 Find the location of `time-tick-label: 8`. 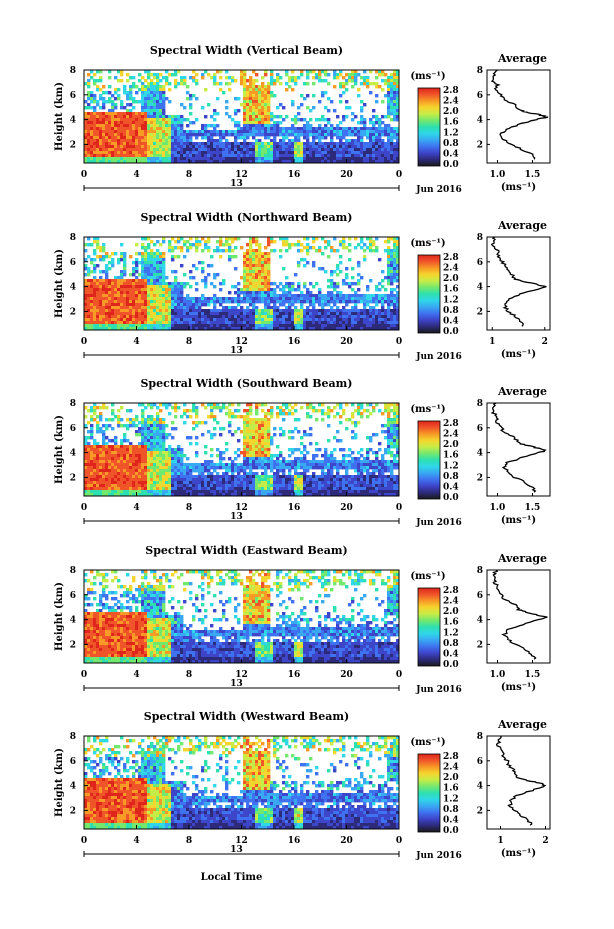

time-tick-label: 8 is located at coordinates (189, 342).